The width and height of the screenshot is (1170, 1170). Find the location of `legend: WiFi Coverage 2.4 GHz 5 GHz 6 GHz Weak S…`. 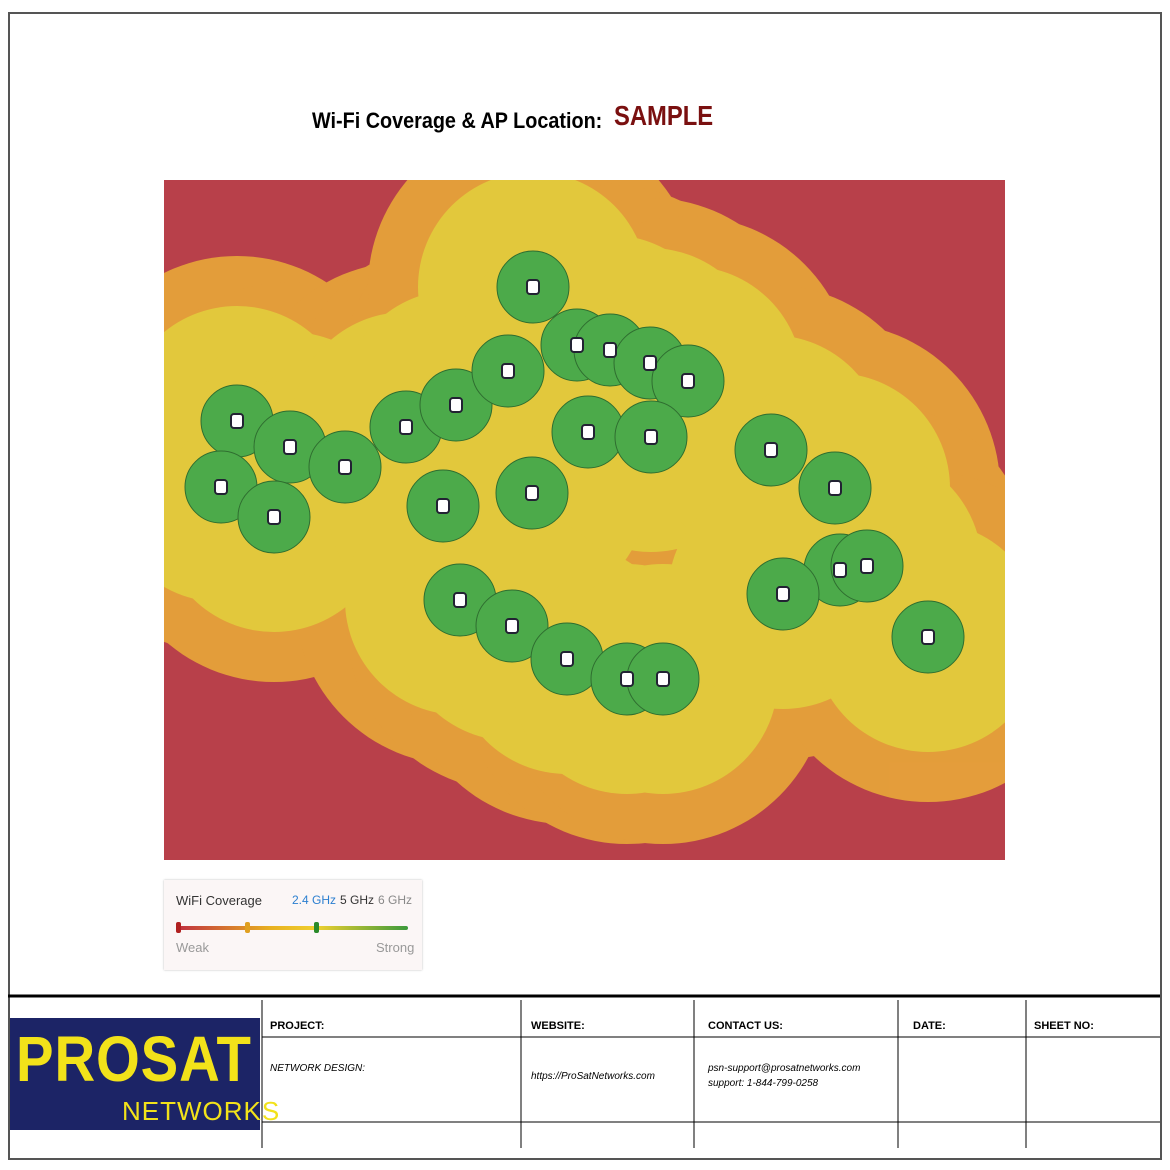

legend: WiFi Coverage 2.4 GHz 5 GHz 6 GHz Weak S… is located at coordinates (293, 925).